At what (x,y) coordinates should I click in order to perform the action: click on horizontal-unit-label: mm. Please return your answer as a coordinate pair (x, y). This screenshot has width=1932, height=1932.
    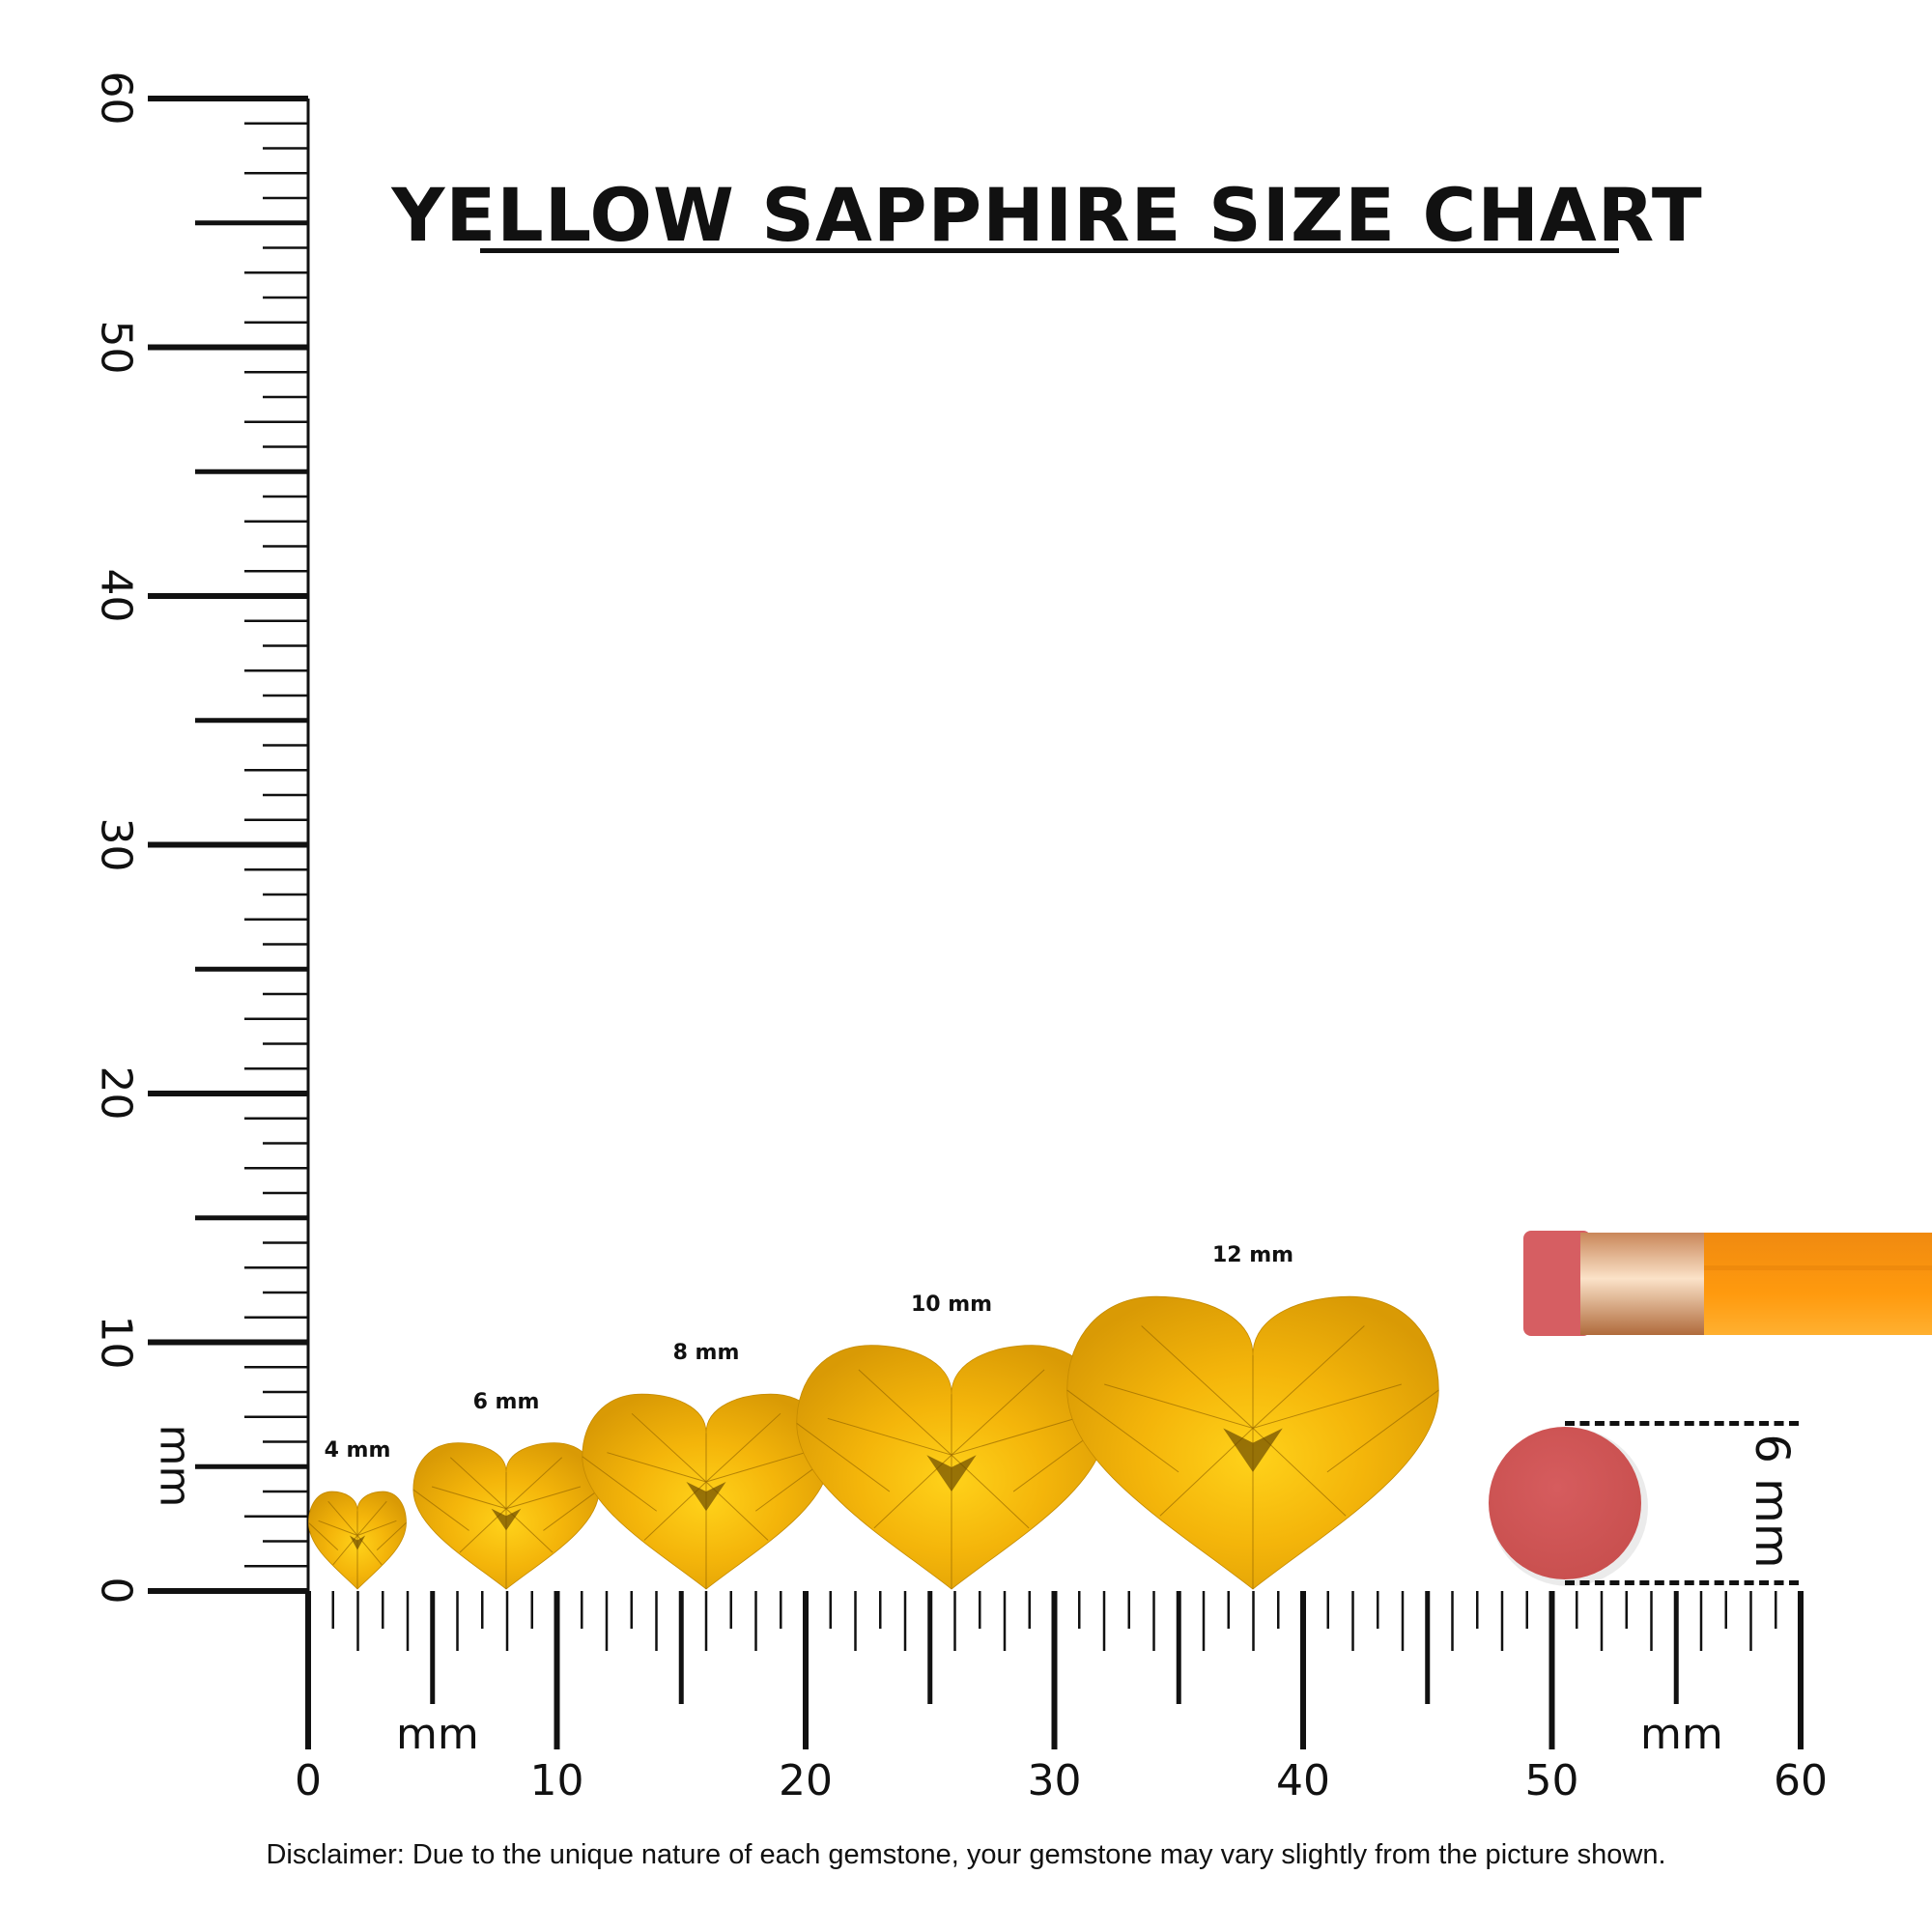
    Looking at the image, I should click on (437, 1734).